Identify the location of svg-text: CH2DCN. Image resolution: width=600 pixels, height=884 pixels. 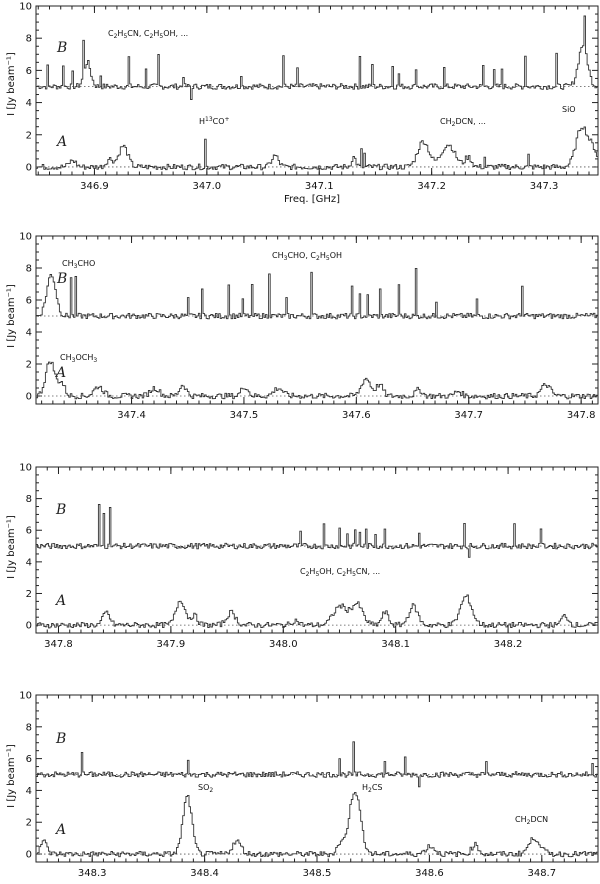
(531, 820).